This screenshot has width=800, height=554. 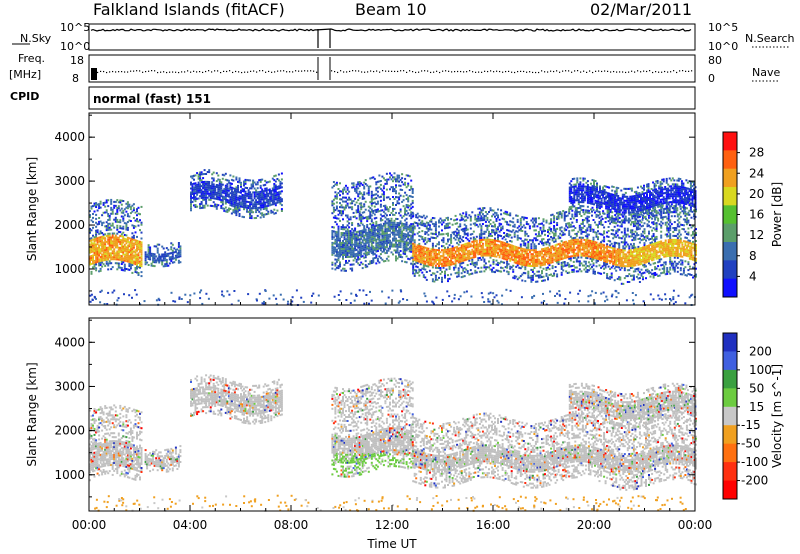 What do you see at coordinates (189, 9) in the screenshot?
I see `station-title: Falkland Islands (fitACF)` at bounding box center [189, 9].